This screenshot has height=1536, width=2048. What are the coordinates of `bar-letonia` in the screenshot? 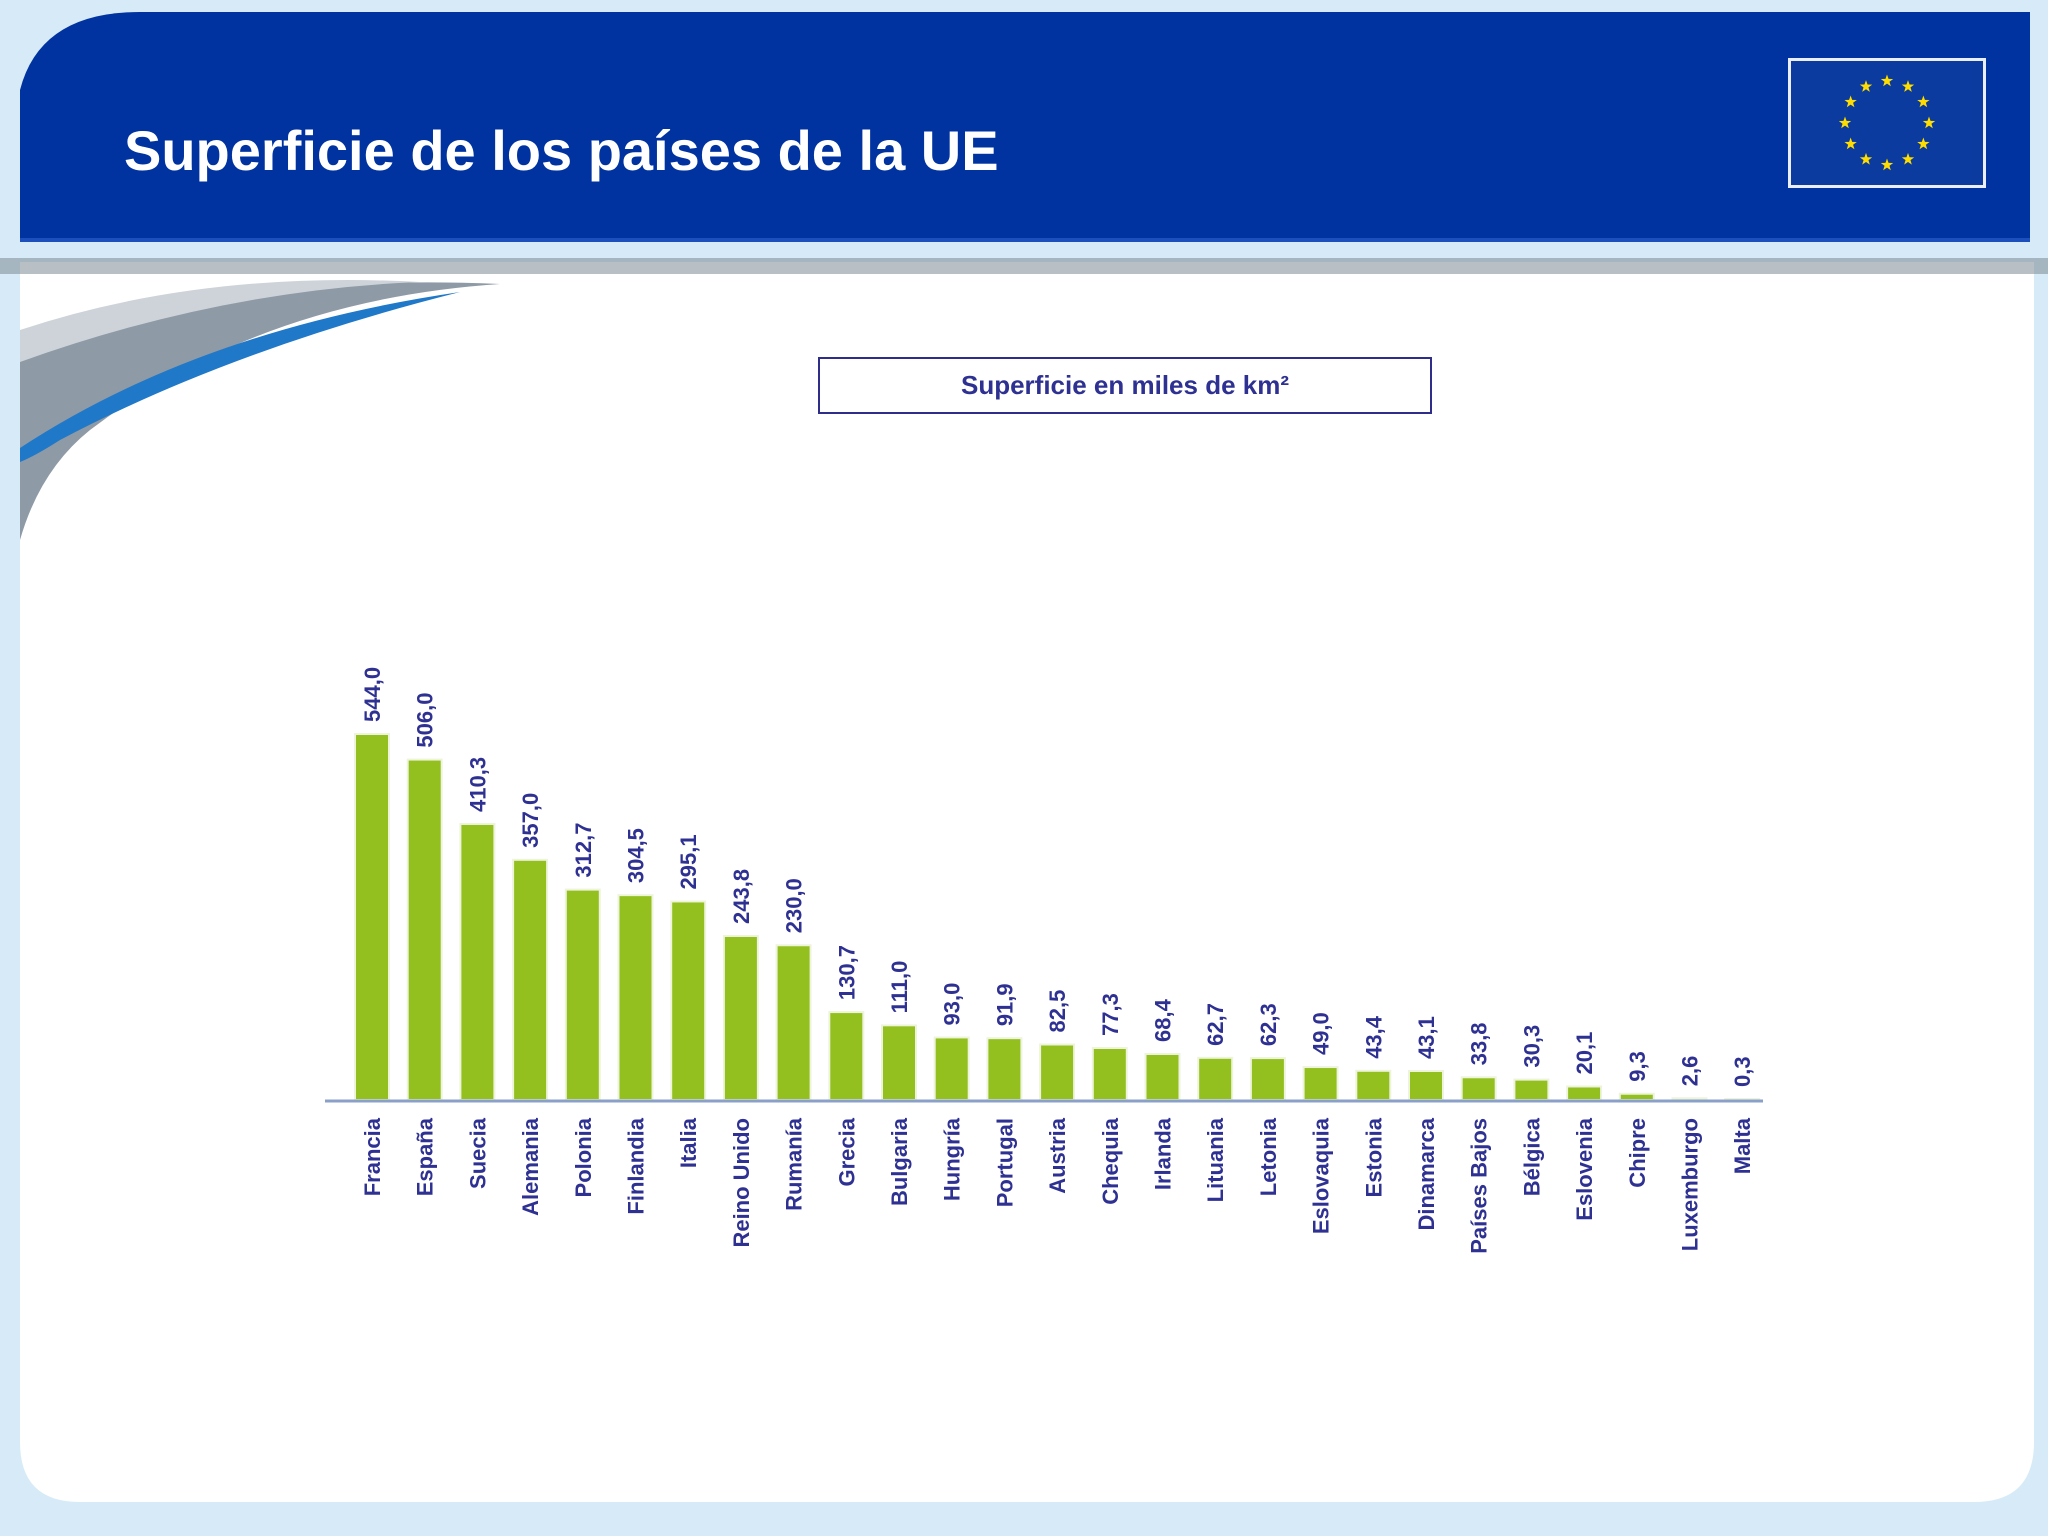 It's located at (1267, 1079).